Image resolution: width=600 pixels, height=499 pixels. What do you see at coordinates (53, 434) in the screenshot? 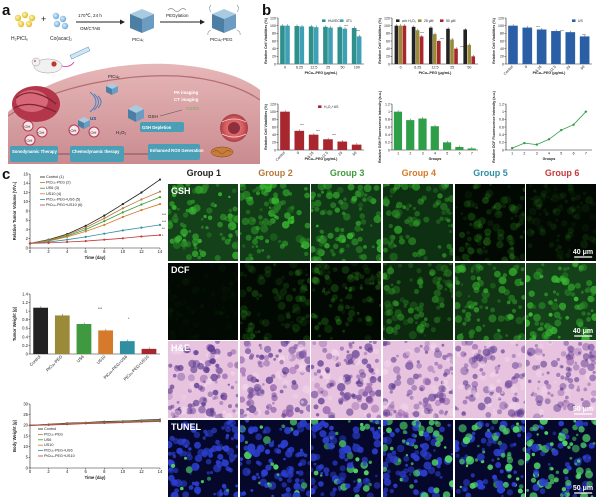
I see `c3-legend-label: PtCuₓ-PEG` at bounding box center [53, 434].